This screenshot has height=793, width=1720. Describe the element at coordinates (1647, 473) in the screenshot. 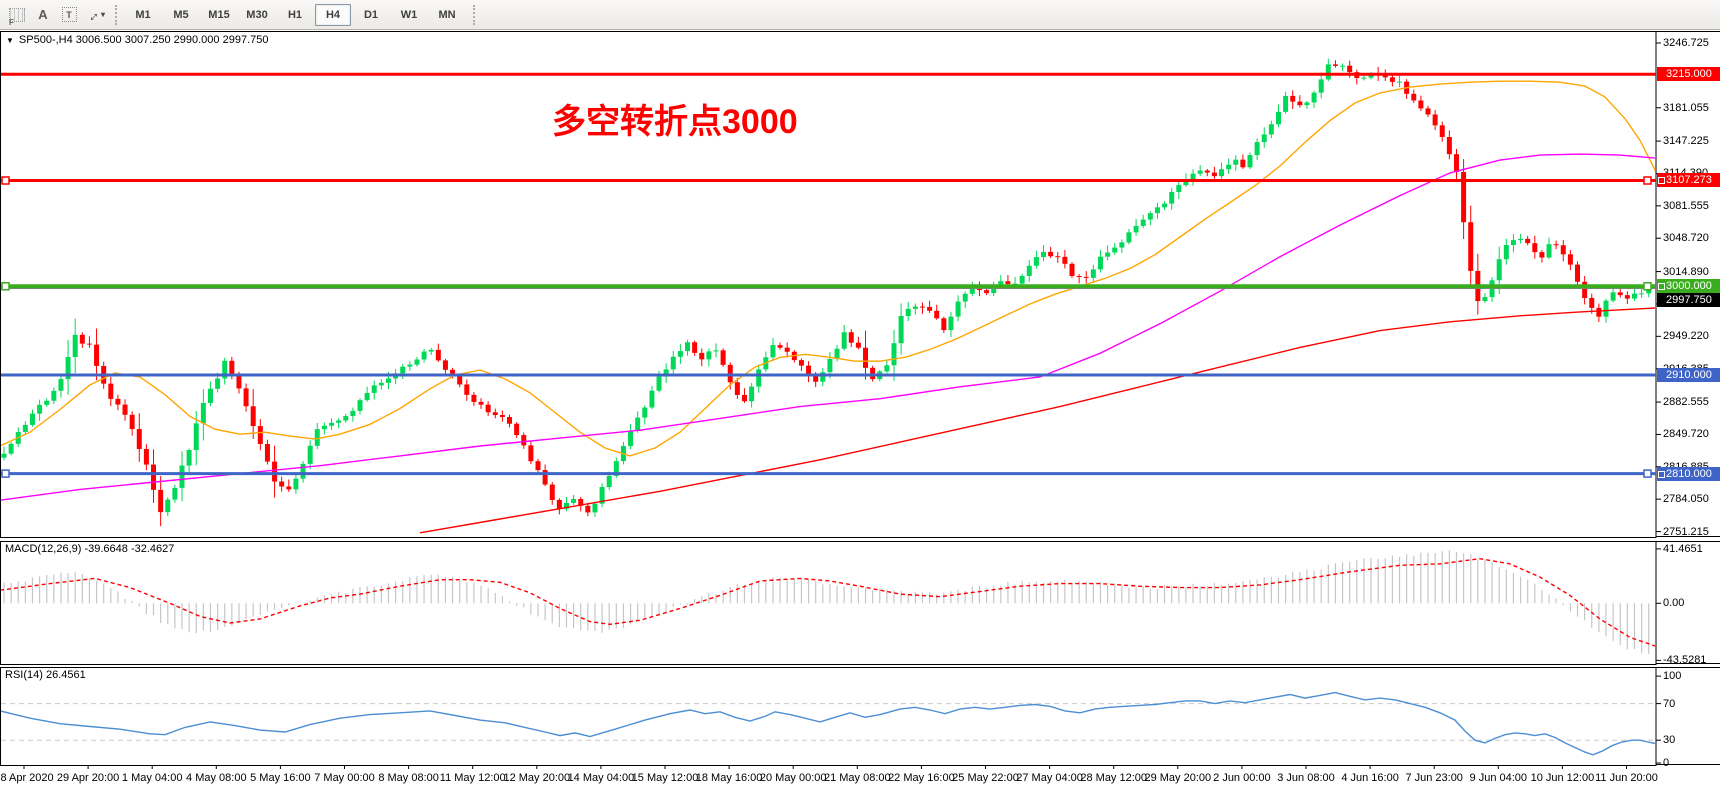

I see `hline-handle-right-2810.000` at that location.